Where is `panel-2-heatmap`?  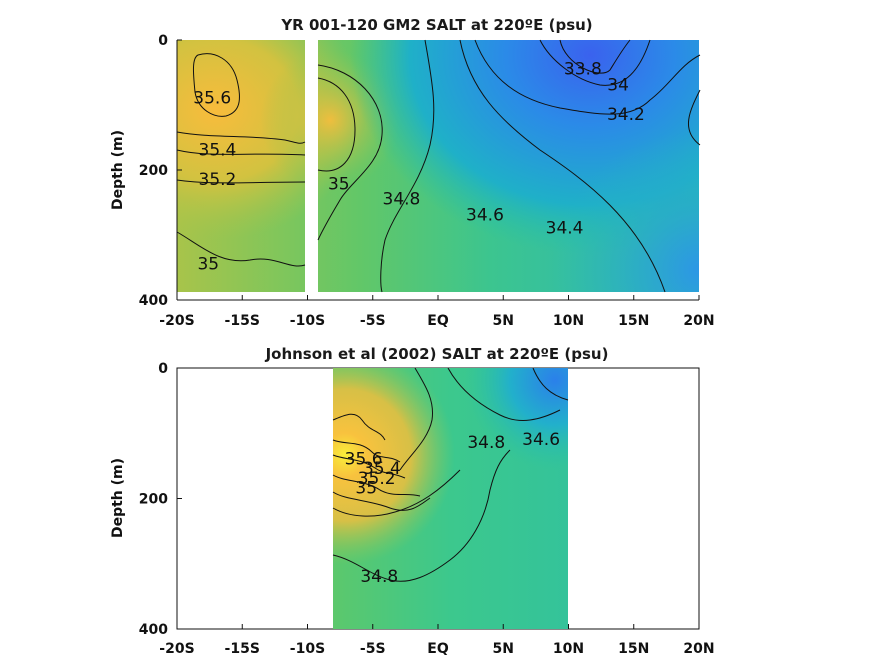
panel-2-heatmap is located at coordinates (450, 498).